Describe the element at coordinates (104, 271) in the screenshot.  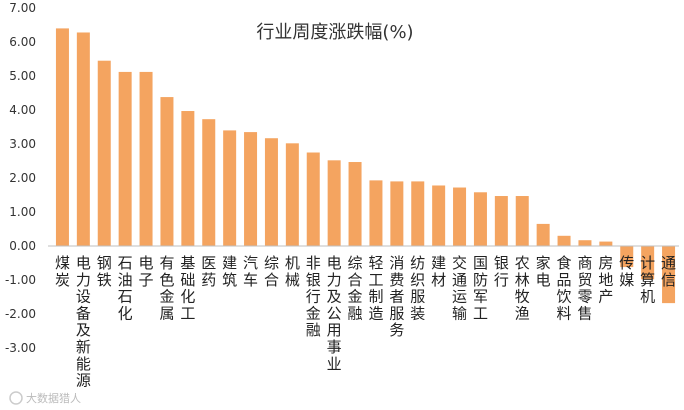
I see `category-label: 钢铁` at that location.